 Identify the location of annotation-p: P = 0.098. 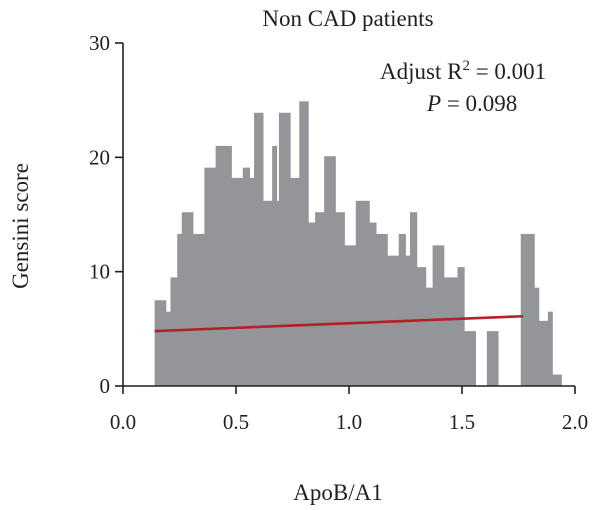
(471, 103).